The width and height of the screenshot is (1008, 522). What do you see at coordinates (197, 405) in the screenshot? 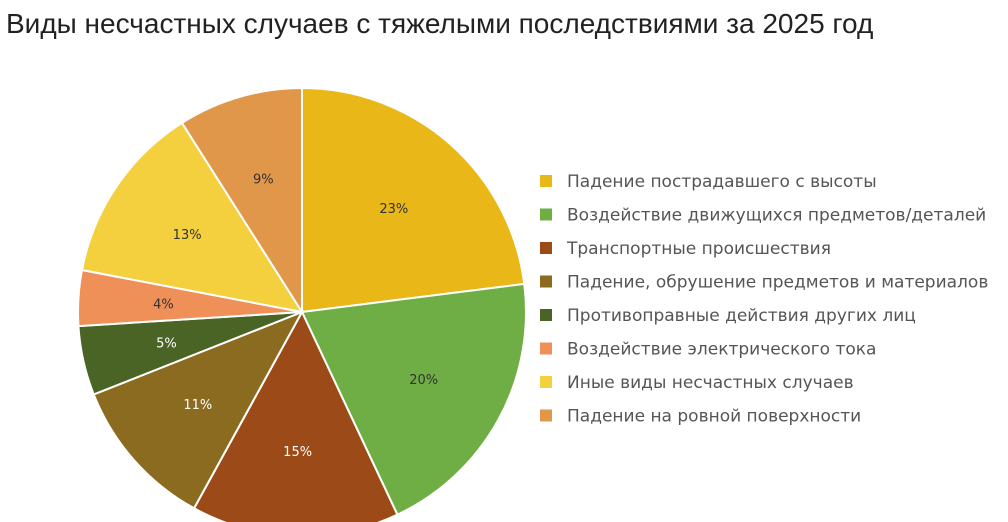
I see `slice-value-label: 11%` at bounding box center [197, 405].